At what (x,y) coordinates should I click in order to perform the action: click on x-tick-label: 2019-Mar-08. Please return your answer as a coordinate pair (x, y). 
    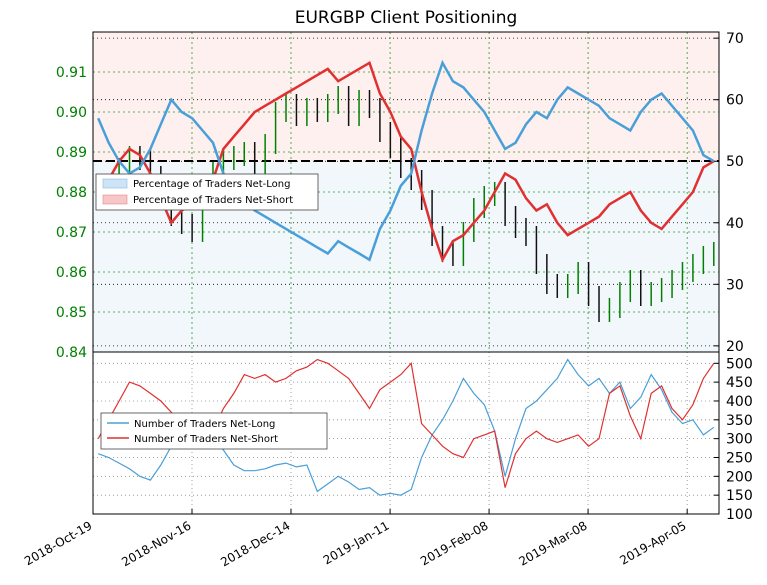
    Looking at the image, I should click on (552, 543).